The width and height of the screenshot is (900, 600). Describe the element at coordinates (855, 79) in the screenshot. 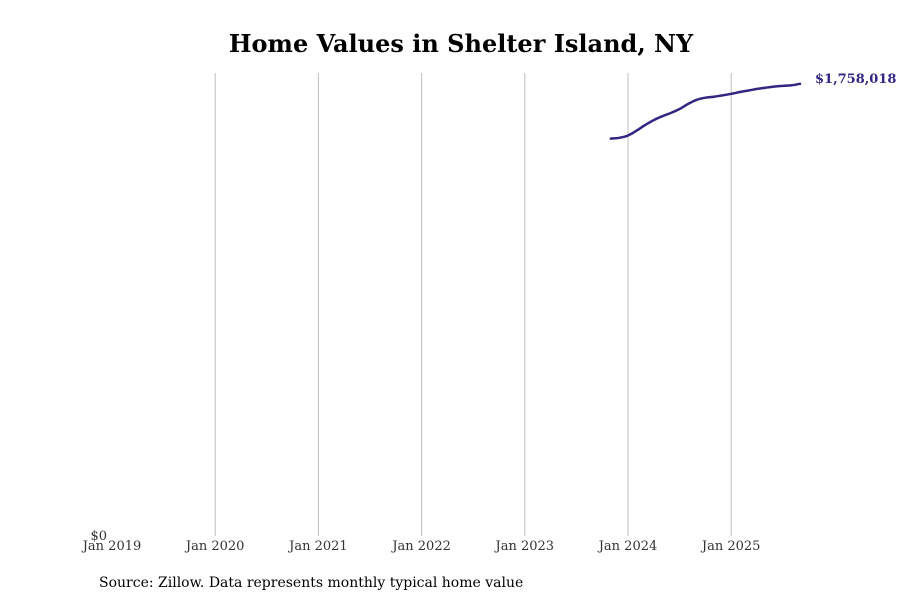

I see `end-value-label: $1,758,018` at that location.